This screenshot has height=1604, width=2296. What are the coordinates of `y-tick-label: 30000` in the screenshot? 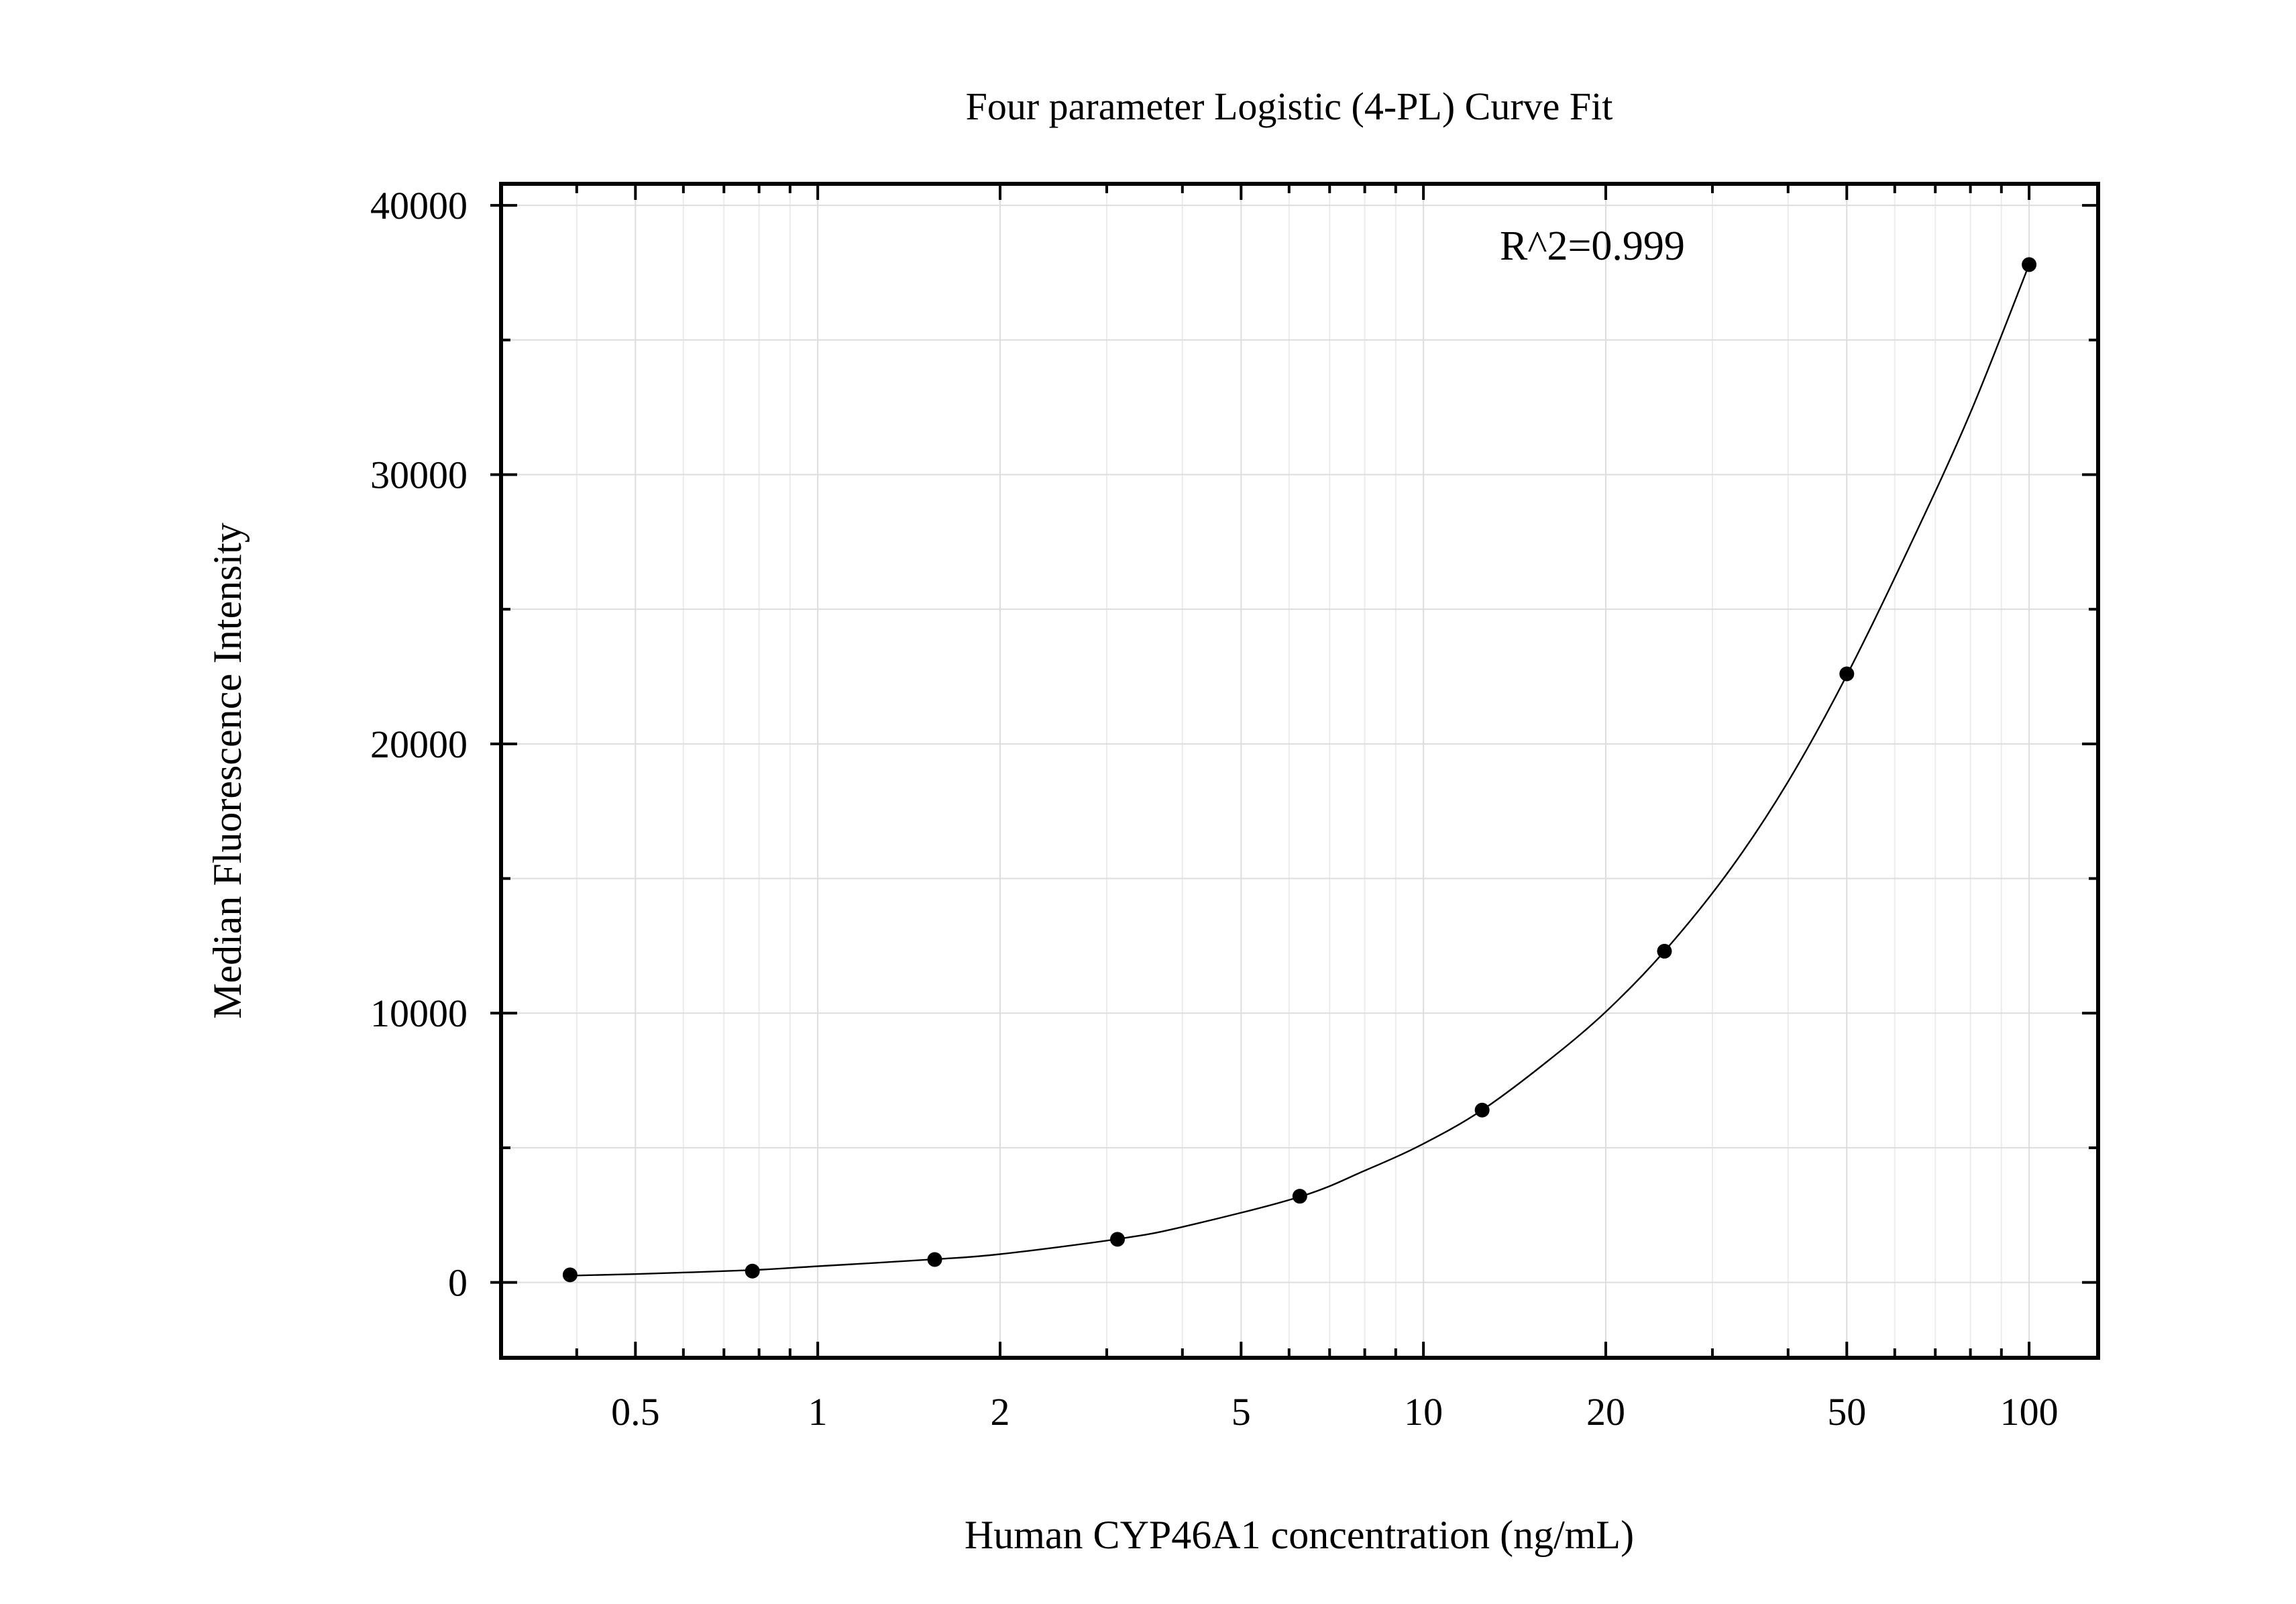 It's located at (419, 474).